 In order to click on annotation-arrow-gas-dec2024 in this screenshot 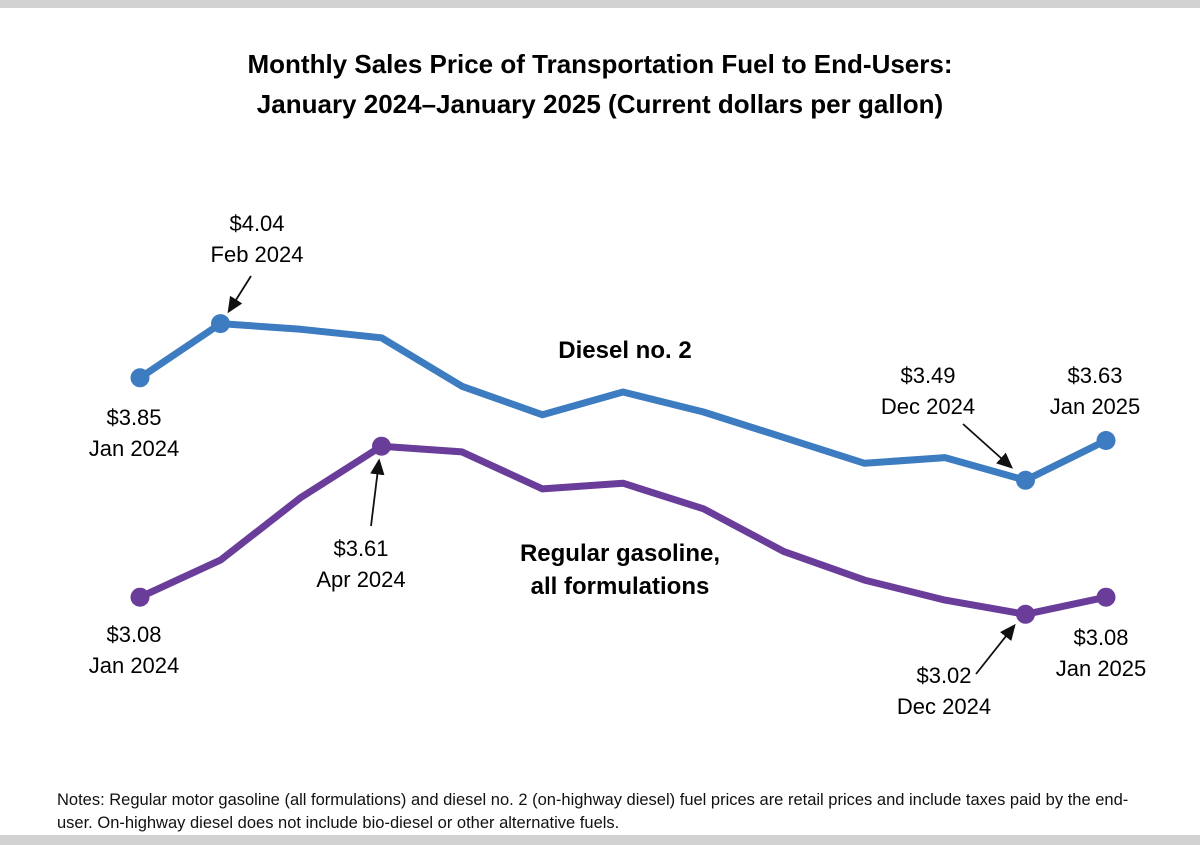, I will do `click(995, 649)`.